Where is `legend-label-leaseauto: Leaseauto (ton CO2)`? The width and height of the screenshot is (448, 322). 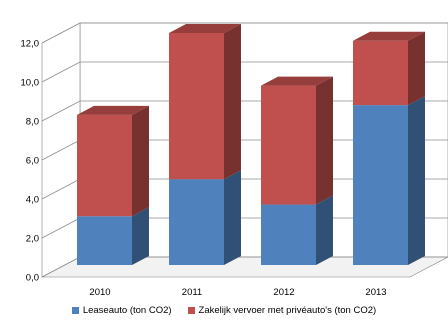
legend-label-leaseauto: Leaseauto (ton CO2) is located at coordinates (127, 310).